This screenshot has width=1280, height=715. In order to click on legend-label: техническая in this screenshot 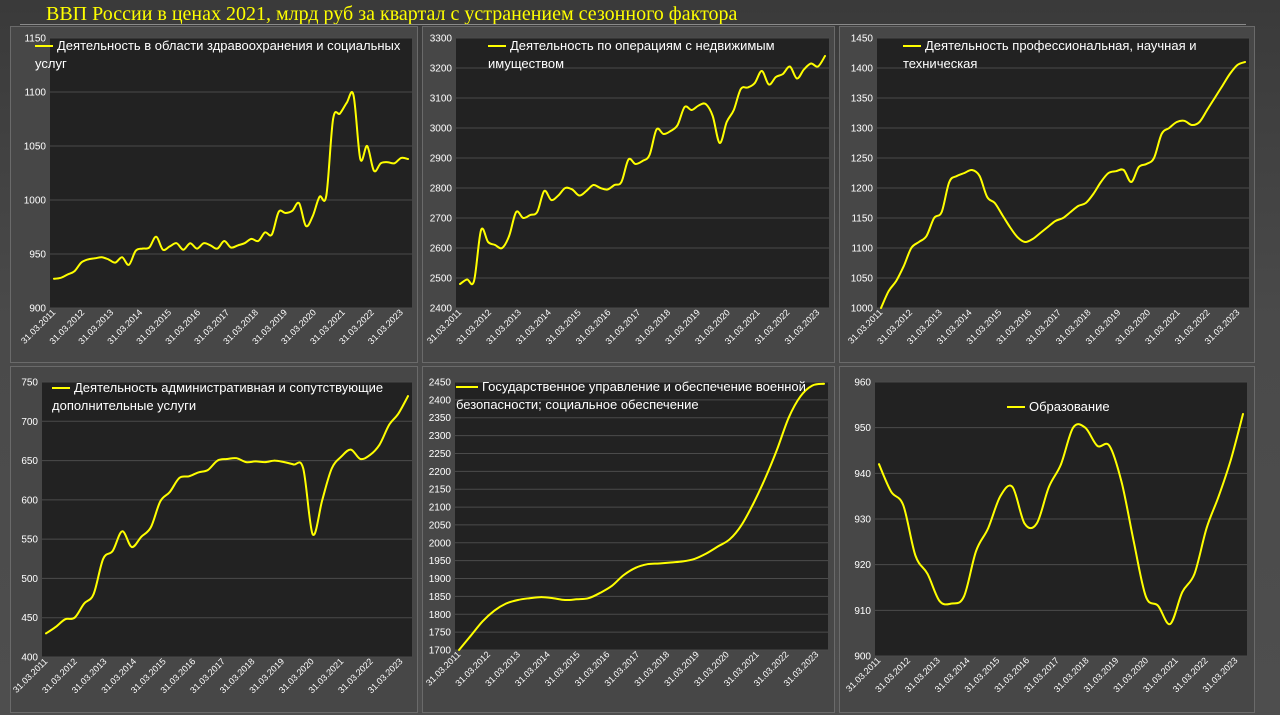, I will do `click(940, 63)`.